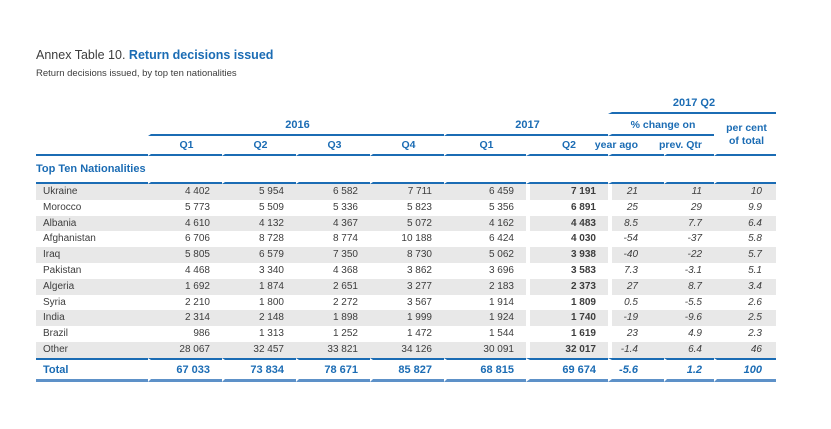  What do you see at coordinates (345, 302) in the screenshot?
I see `value-cell: 2 272` at bounding box center [345, 302].